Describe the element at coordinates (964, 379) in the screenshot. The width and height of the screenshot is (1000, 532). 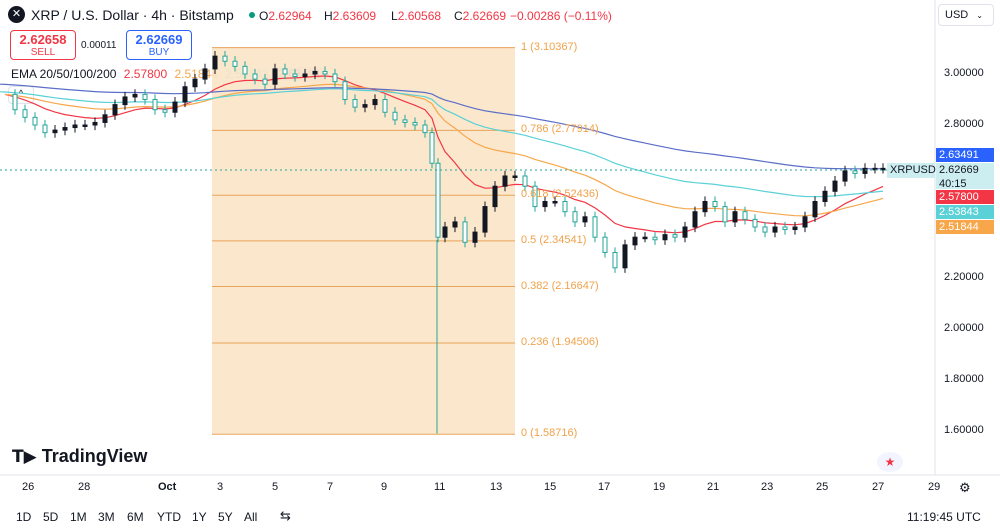
I see `price-tick-label: 1.80000` at that location.